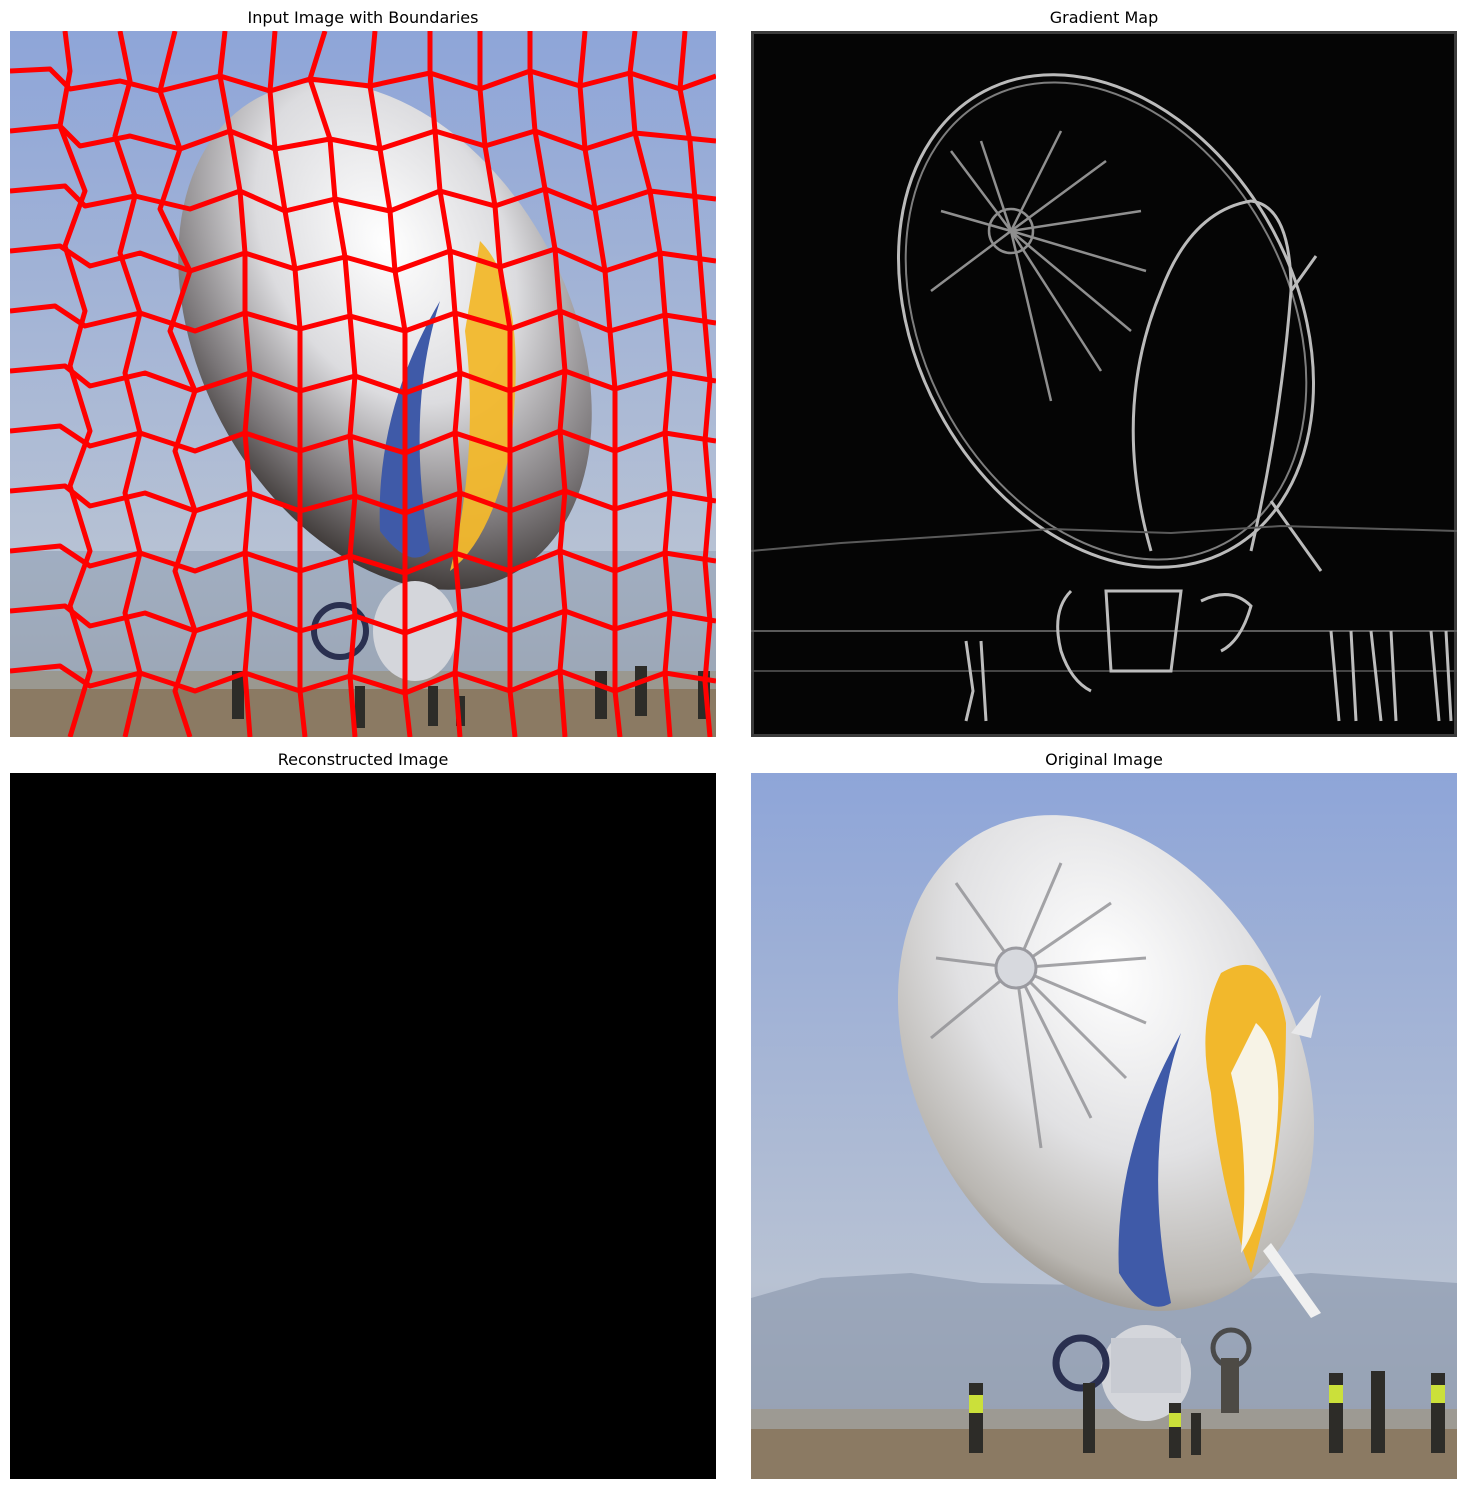 The image size is (1465, 1489). Describe the element at coordinates (363, 17) in the screenshot. I see `panel-title-input-boundaries: Input Image with Boundaries` at that location.